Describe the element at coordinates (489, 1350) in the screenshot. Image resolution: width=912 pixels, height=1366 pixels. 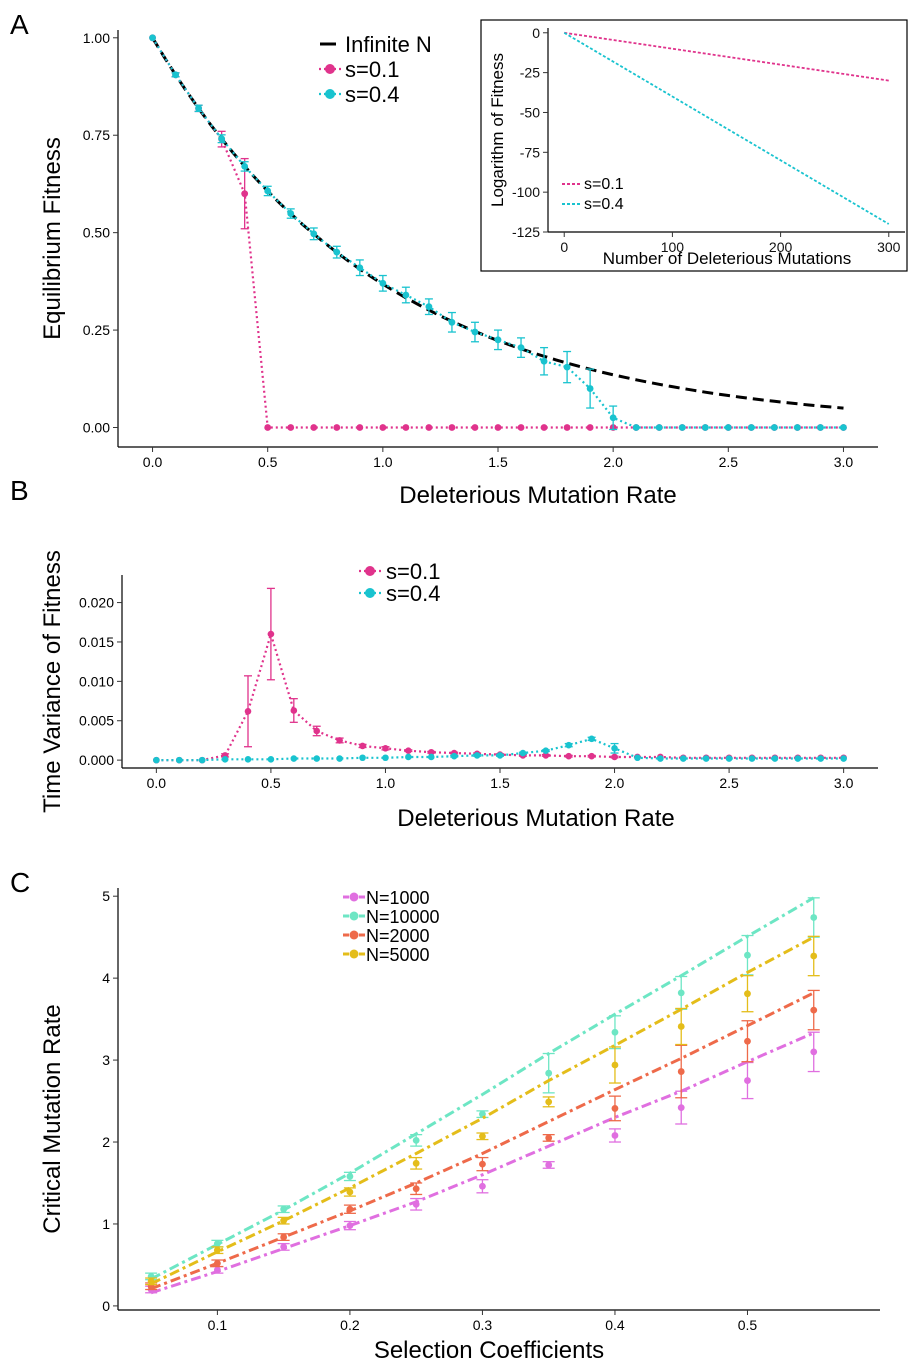
I see `x-axis-title: Selection Coefficients` at that location.